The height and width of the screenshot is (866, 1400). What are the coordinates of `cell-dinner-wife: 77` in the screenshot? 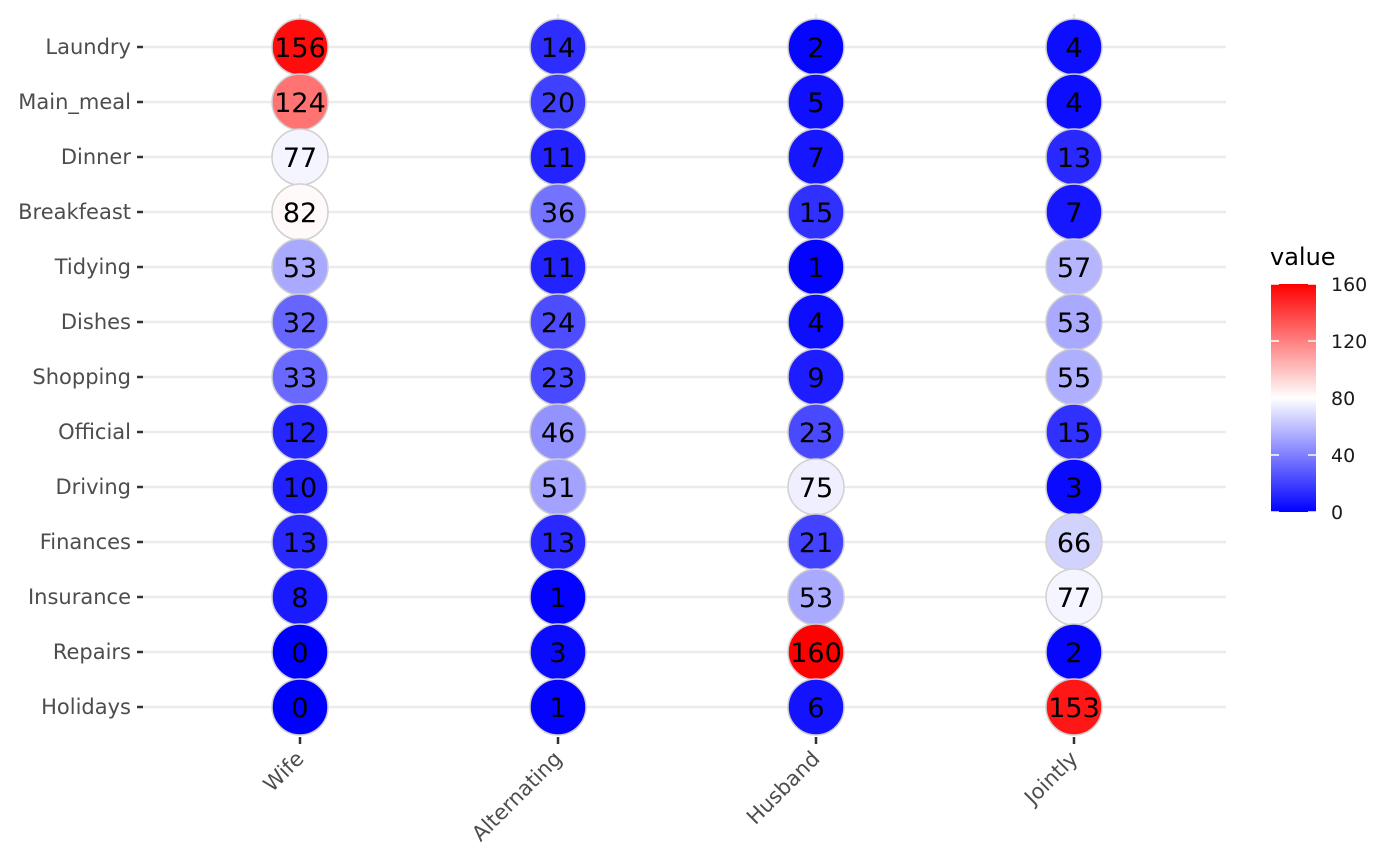 It's located at (300, 157).